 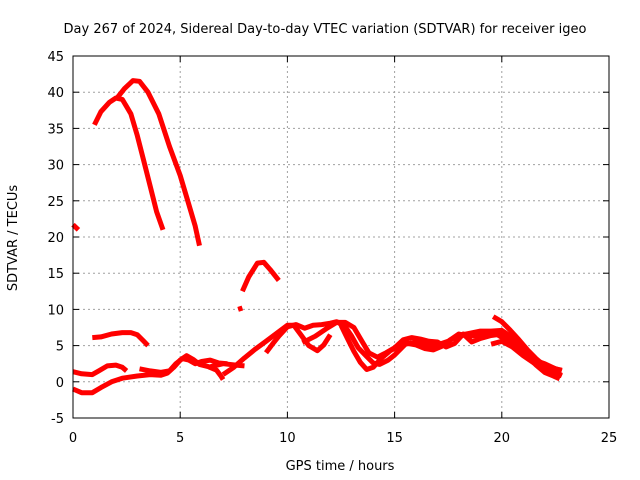 What do you see at coordinates (13, 238) in the screenshot?
I see `y-axis-label: SDTVAR / TECUs` at bounding box center [13, 238].